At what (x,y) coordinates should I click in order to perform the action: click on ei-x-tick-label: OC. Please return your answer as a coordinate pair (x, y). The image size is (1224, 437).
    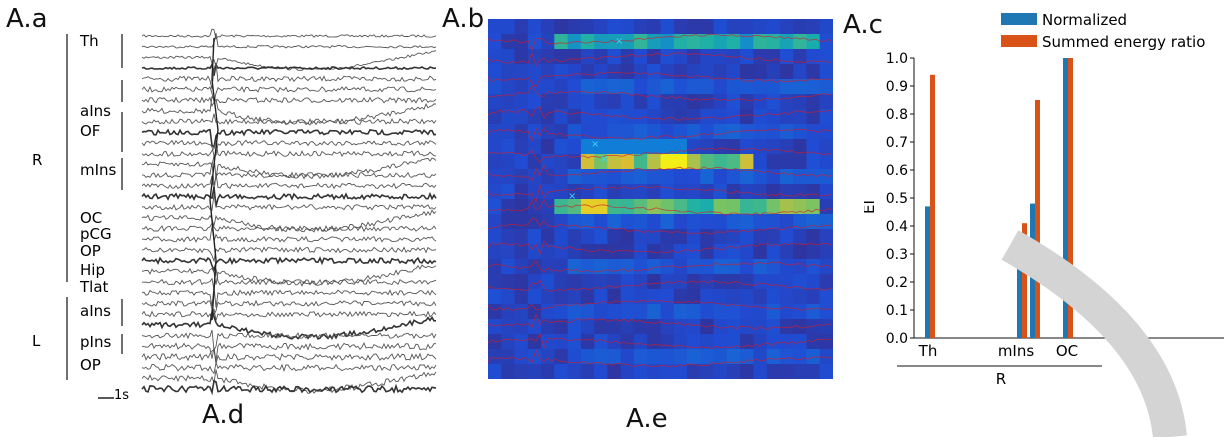
    Looking at the image, I should click on (1067, 351).